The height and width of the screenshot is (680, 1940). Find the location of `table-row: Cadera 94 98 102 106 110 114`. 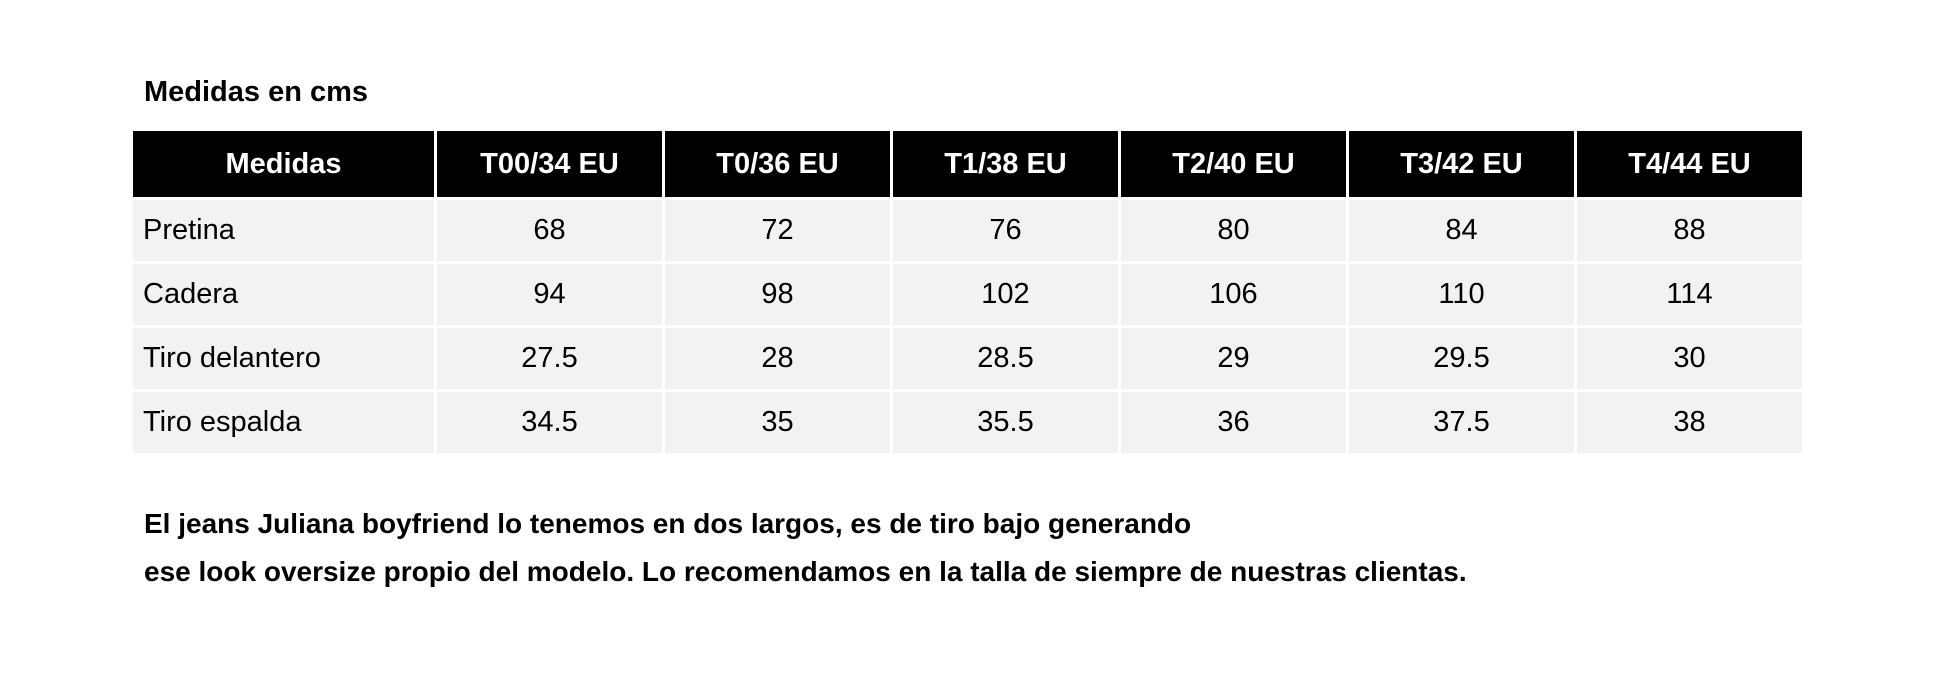

table-row: Cadera 94 98 102 106 110 114 is located at coordinates (967, 294).